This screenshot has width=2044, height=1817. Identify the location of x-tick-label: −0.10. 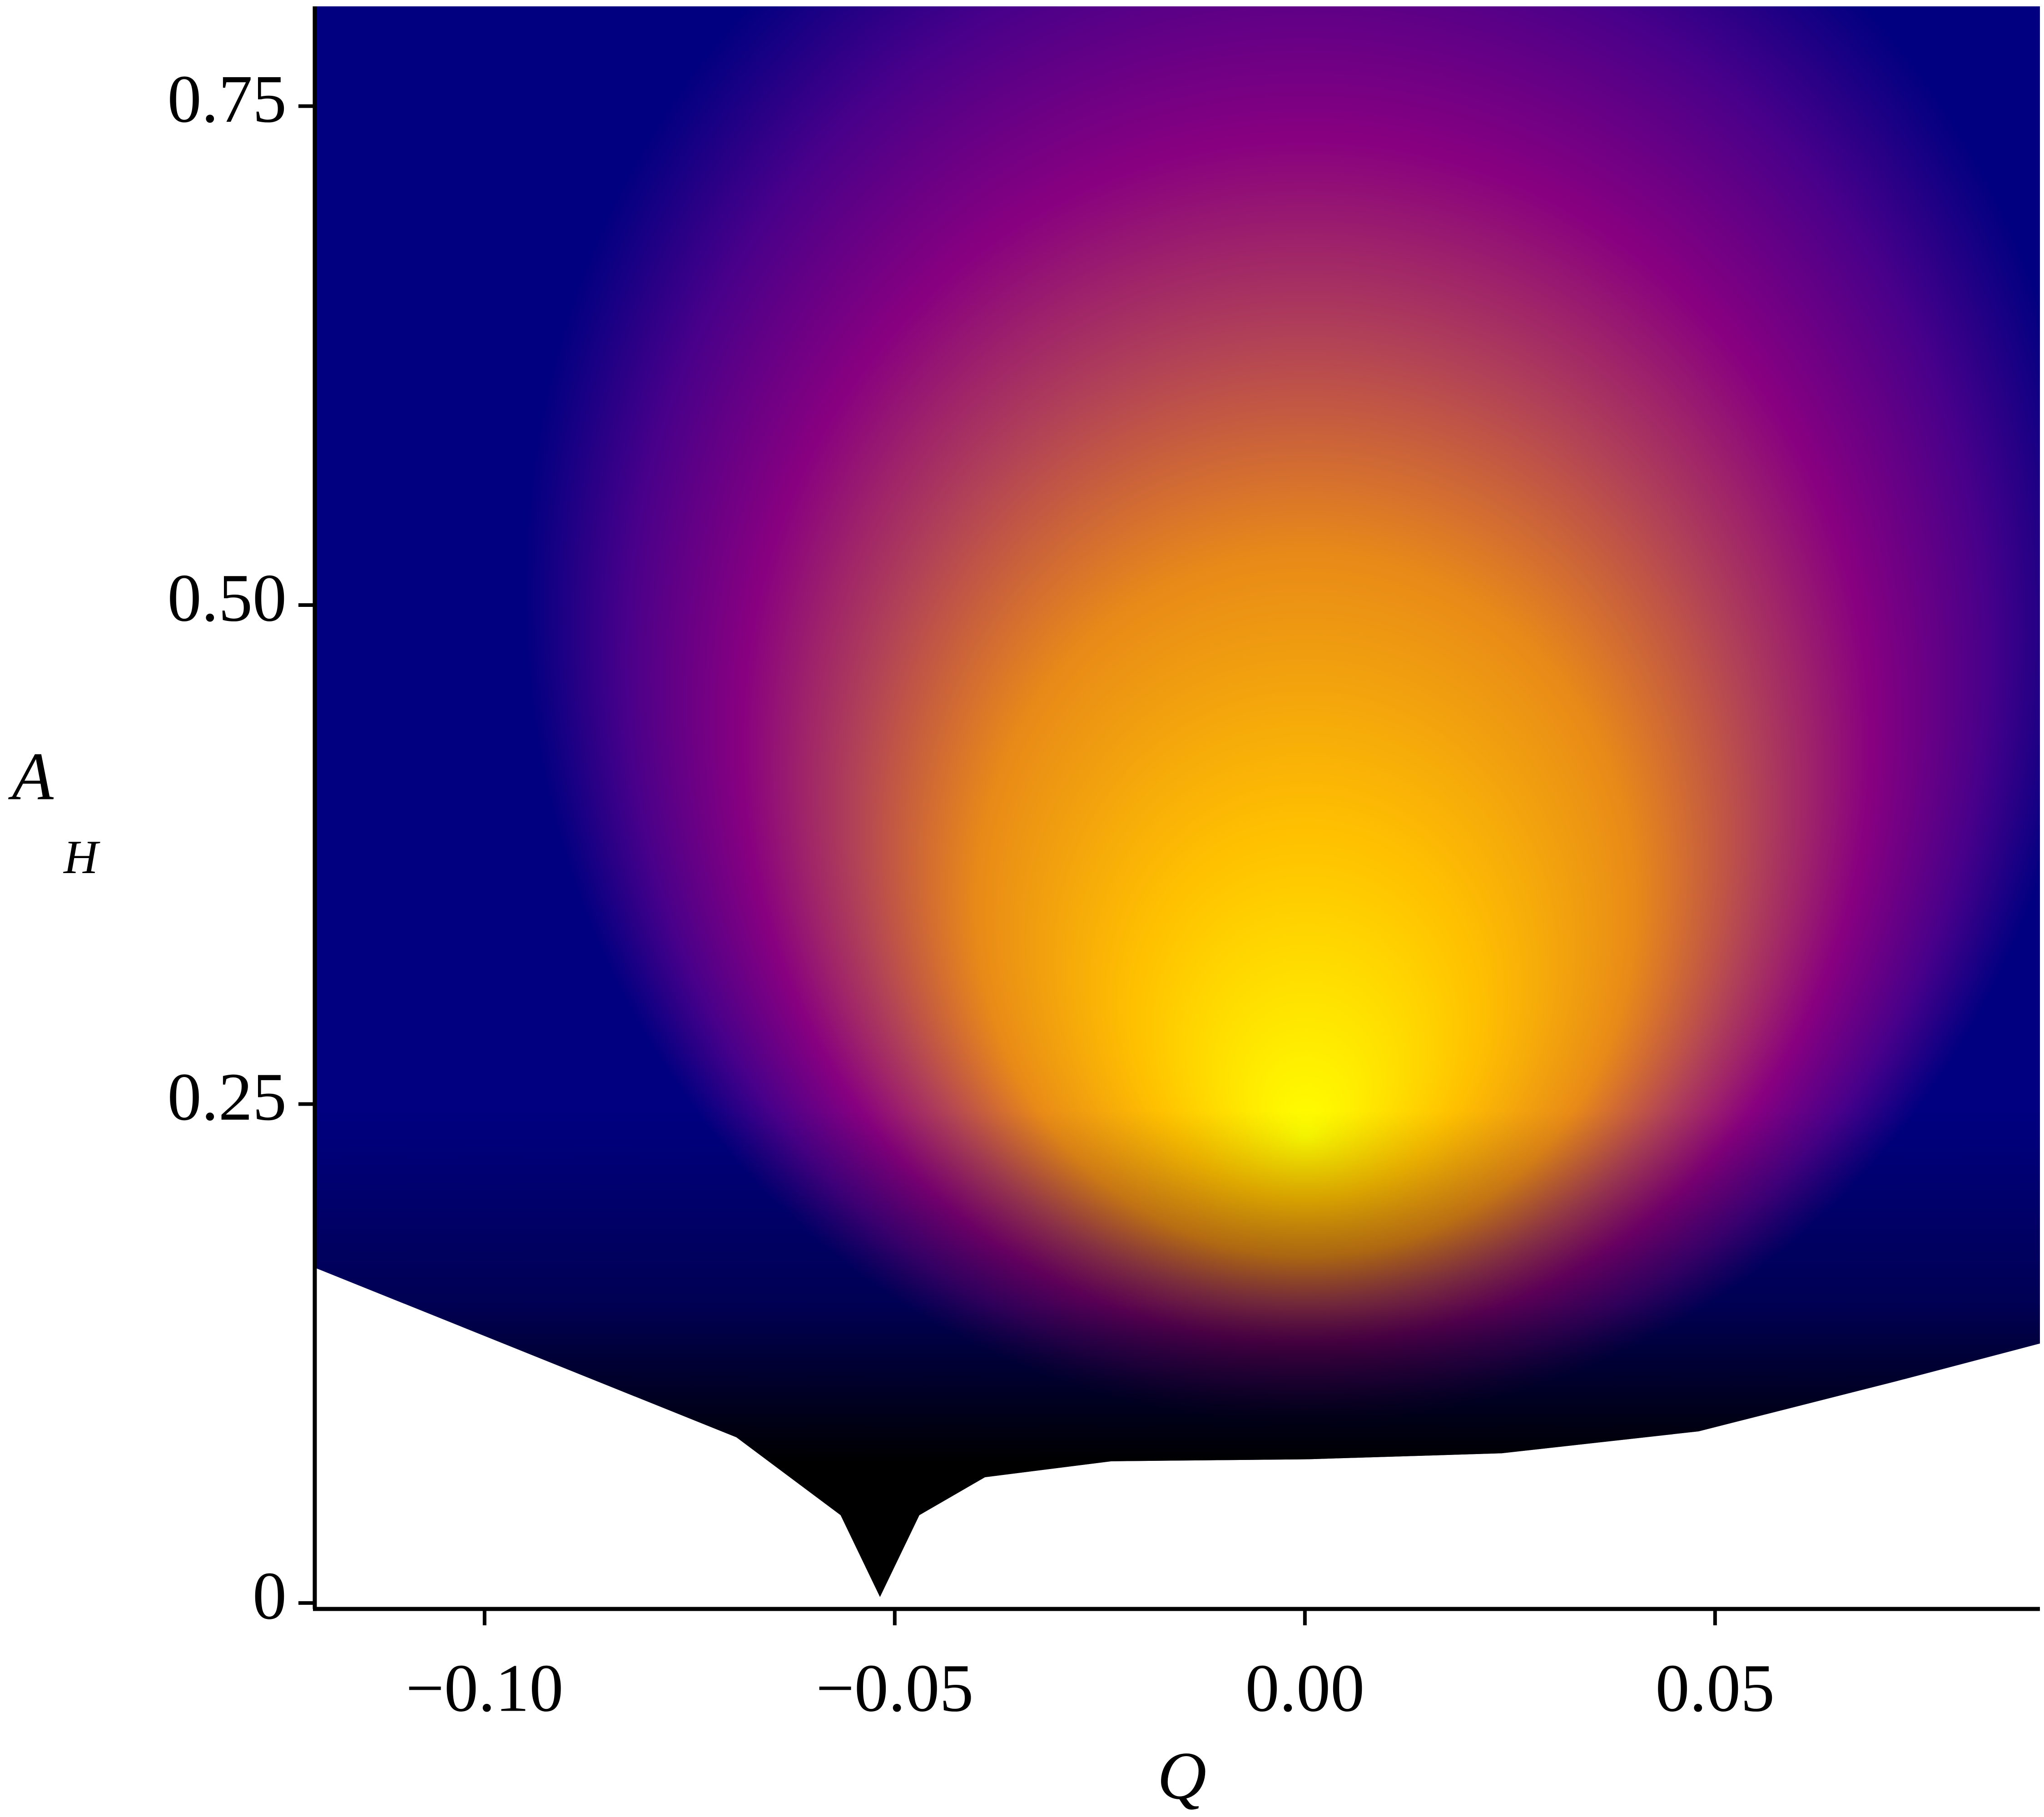
(484, 1688).